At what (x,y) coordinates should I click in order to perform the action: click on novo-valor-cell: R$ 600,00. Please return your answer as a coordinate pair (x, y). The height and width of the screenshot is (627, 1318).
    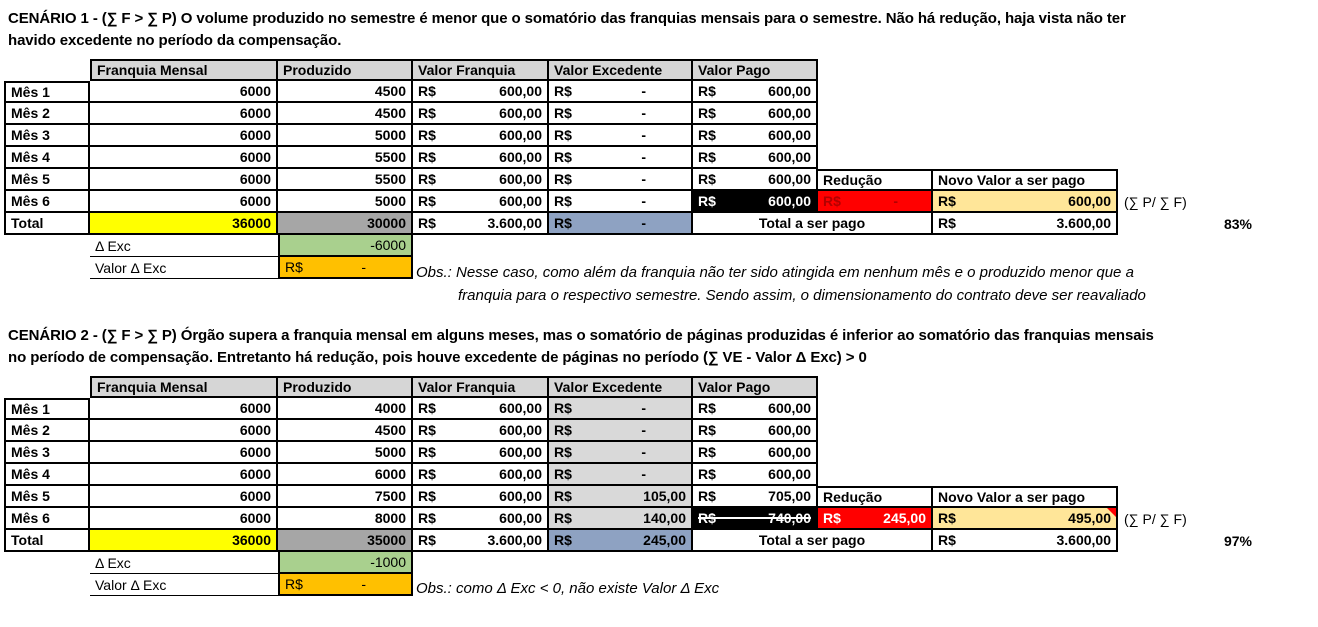
    Looking at the image, I should click on (1025, 202).